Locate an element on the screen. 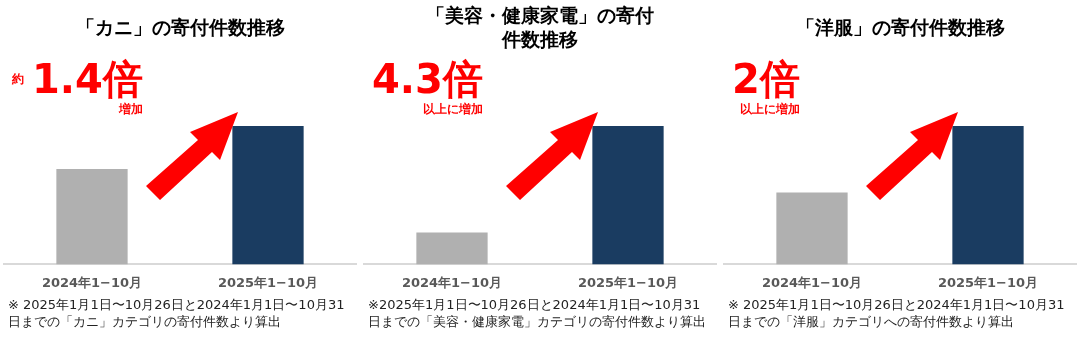  text: 2倍 is located at coordinates (766, 79).